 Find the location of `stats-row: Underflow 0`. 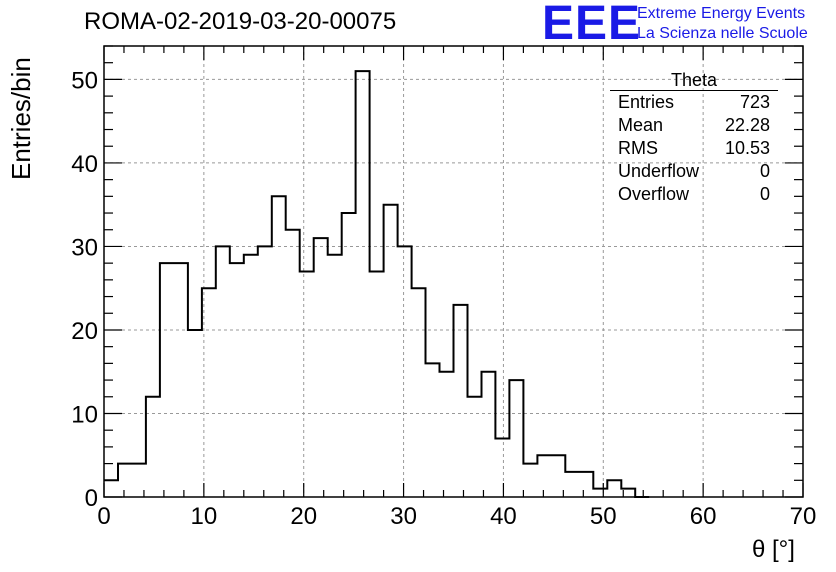

stats-row: Underflow 0 is located at coordinates (694, 171).